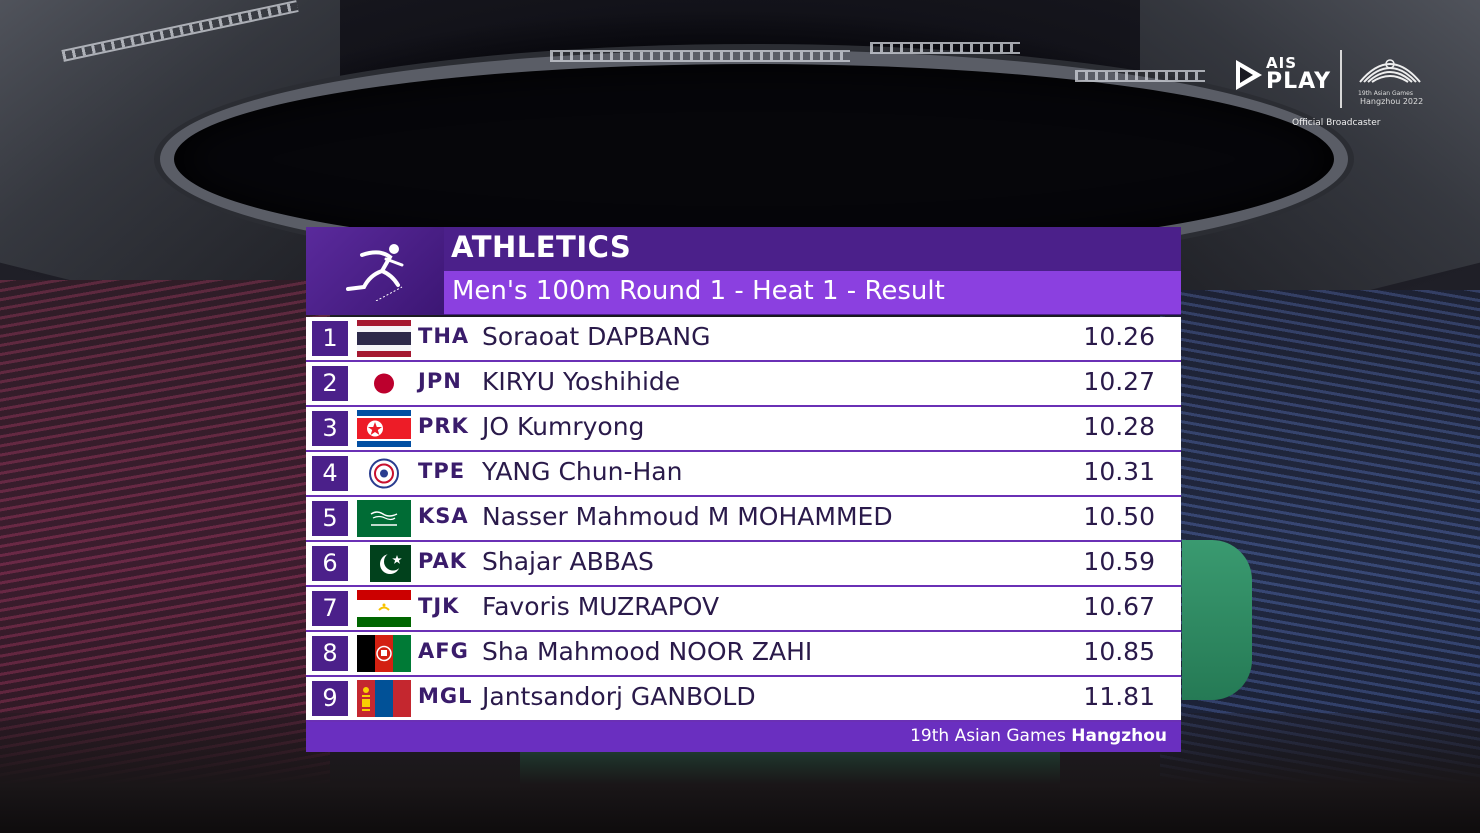 The width and height of the screenshot is (1480, 833). What do you see at coordinates (439, 606) in the screenshot?
I see `country-code: TJK` at bounding box center [439, 606].